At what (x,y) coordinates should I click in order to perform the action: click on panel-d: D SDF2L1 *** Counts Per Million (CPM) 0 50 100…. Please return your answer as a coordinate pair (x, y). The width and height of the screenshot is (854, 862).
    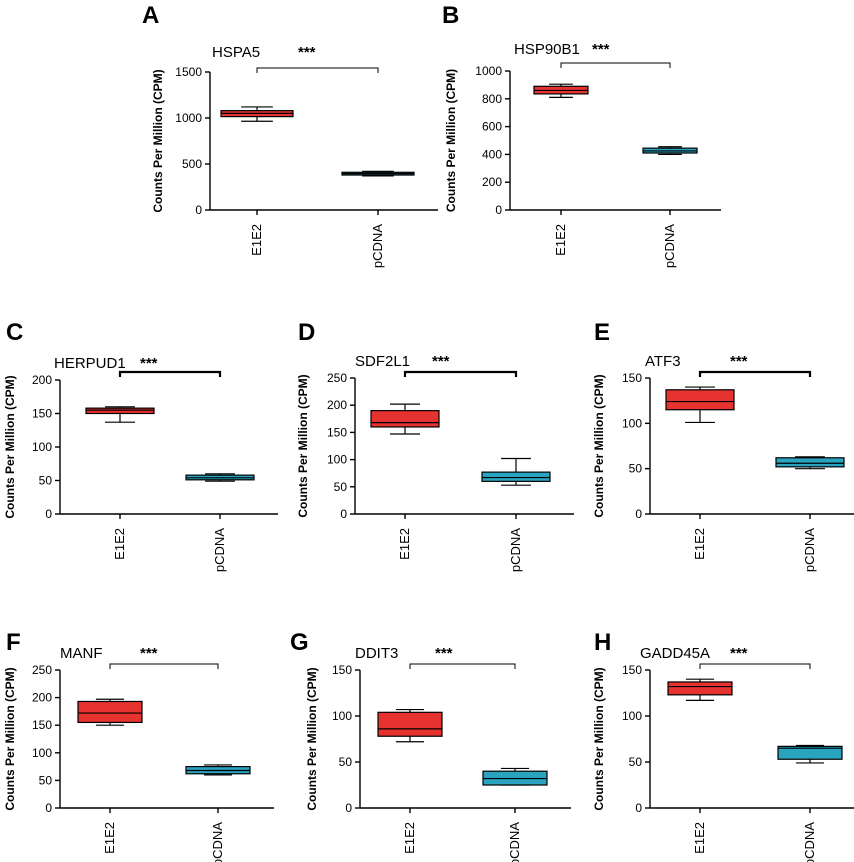
    Looking at the image, I should click on (435, 445).